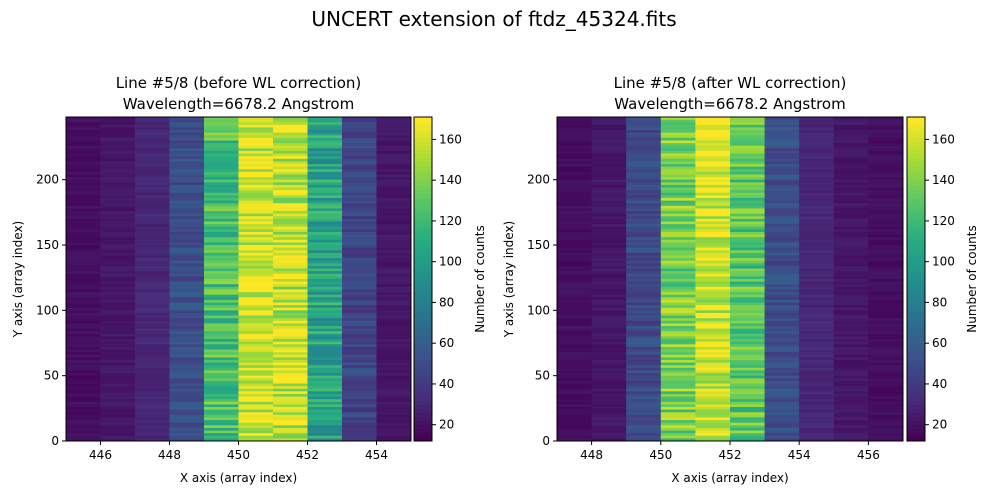  What do you see at coordinates (307, 455) in the screenshot?
I see `x-tick-label: 452` at bounding box center [307, 455].